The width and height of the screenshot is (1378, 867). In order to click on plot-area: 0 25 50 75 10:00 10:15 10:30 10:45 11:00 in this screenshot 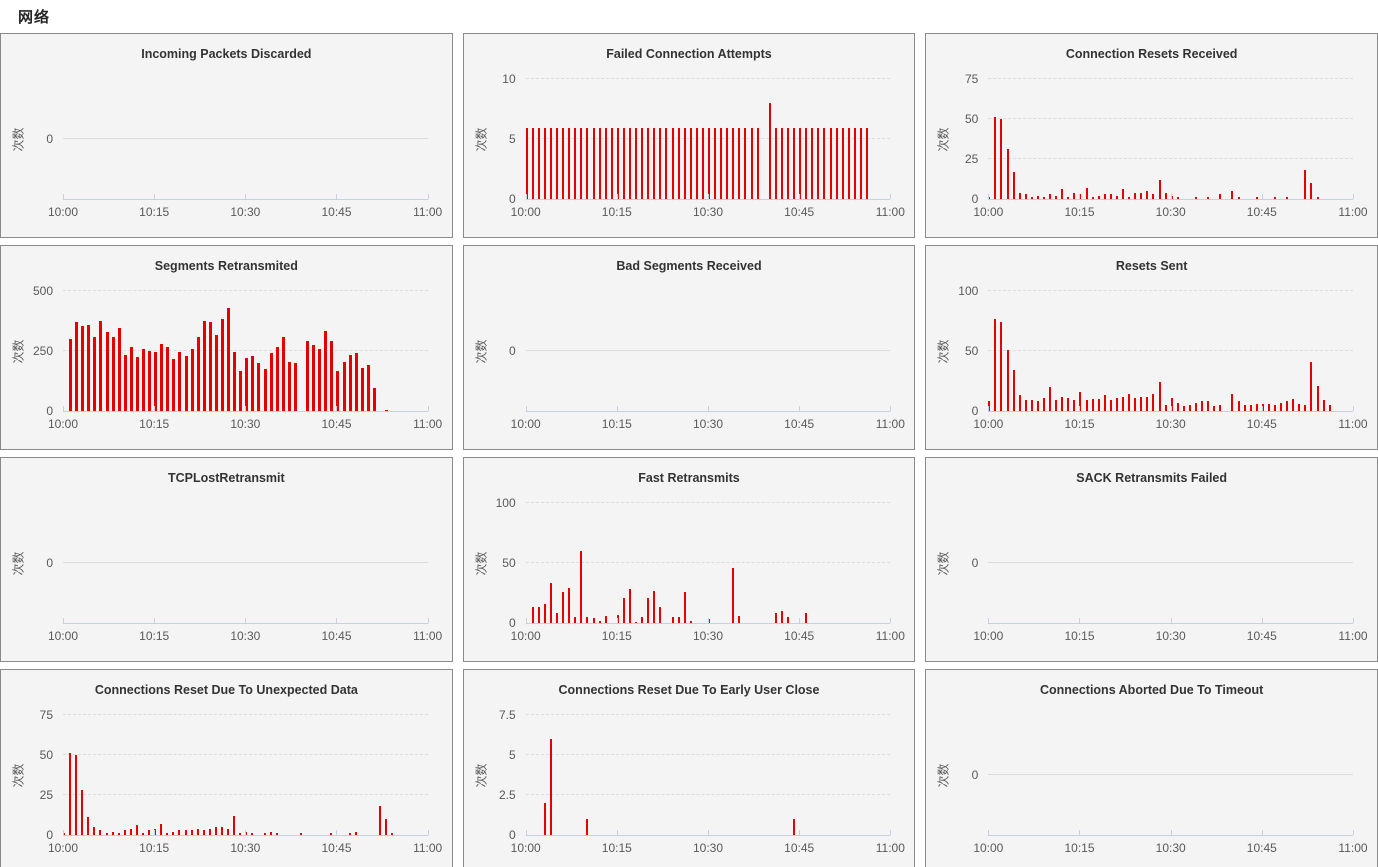, I will do `click(241, 781)`.